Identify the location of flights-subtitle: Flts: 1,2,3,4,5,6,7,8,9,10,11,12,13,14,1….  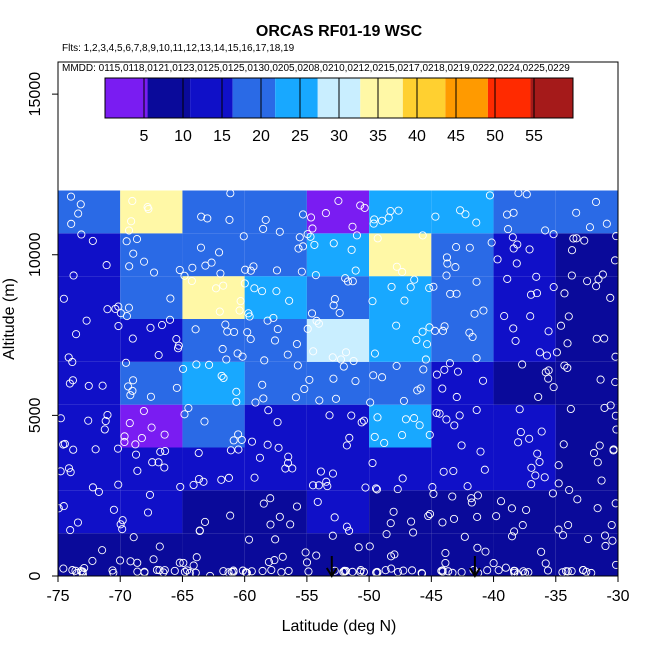
(178, 48).